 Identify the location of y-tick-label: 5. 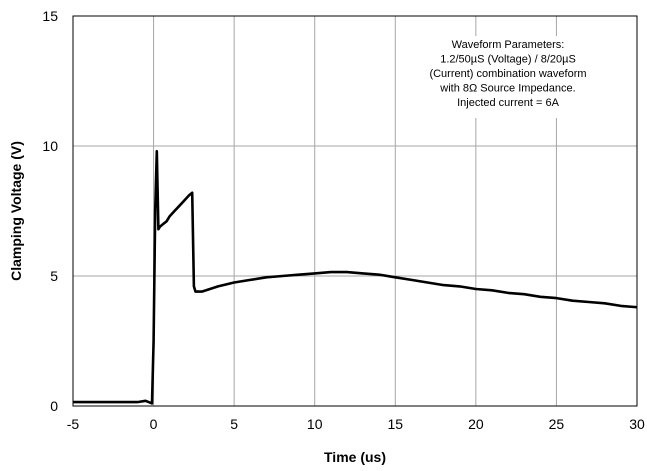
(54, 276).